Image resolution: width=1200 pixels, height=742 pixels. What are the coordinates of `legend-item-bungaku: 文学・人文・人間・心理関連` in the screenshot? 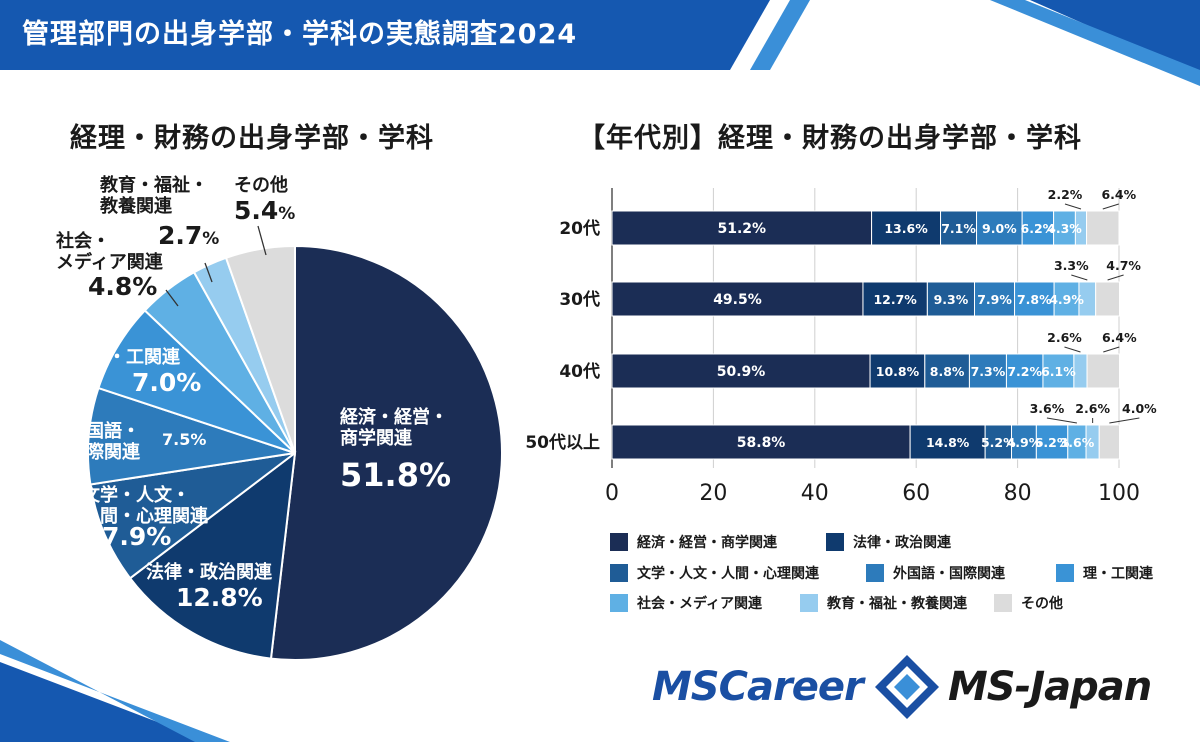 It's located at (714, 573).